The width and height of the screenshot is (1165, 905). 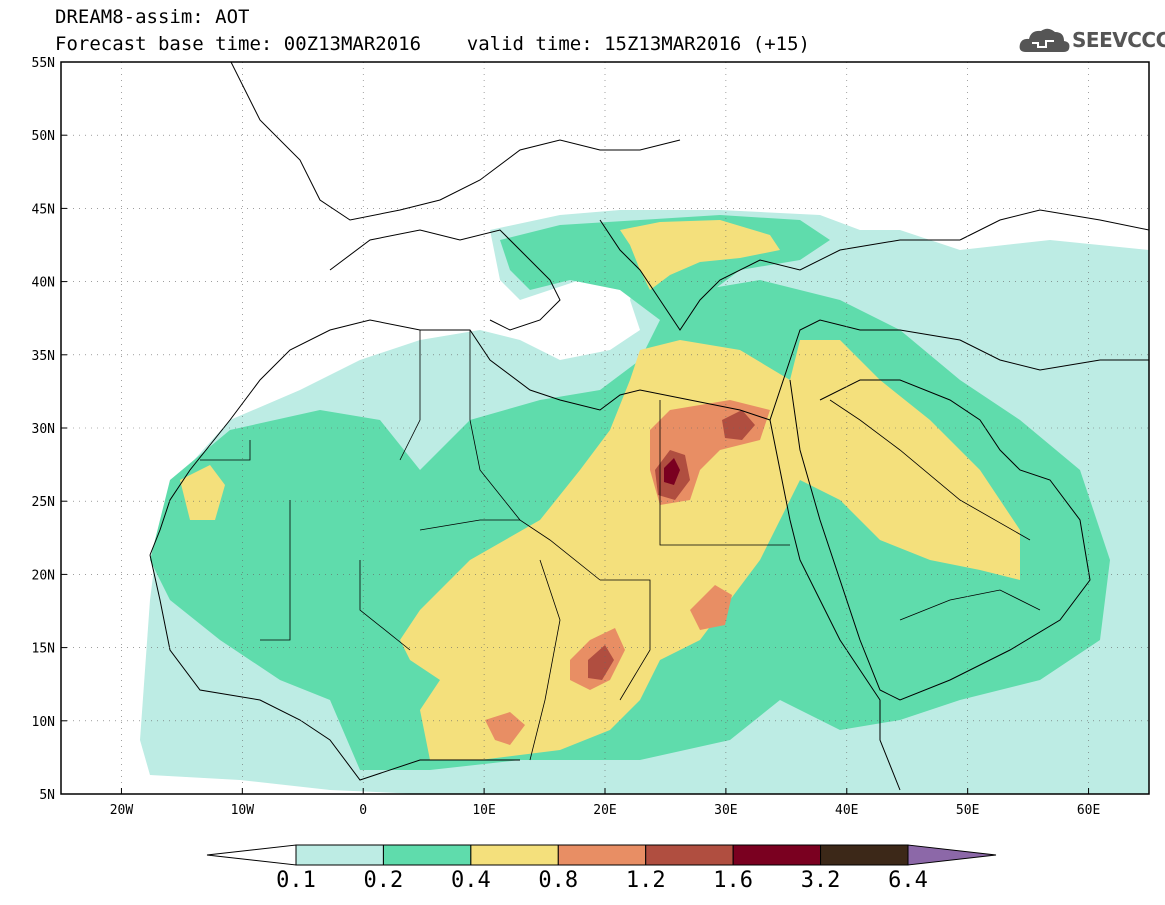 I want to click on colorbar-label: 6.4, so click(x=908, y=880).